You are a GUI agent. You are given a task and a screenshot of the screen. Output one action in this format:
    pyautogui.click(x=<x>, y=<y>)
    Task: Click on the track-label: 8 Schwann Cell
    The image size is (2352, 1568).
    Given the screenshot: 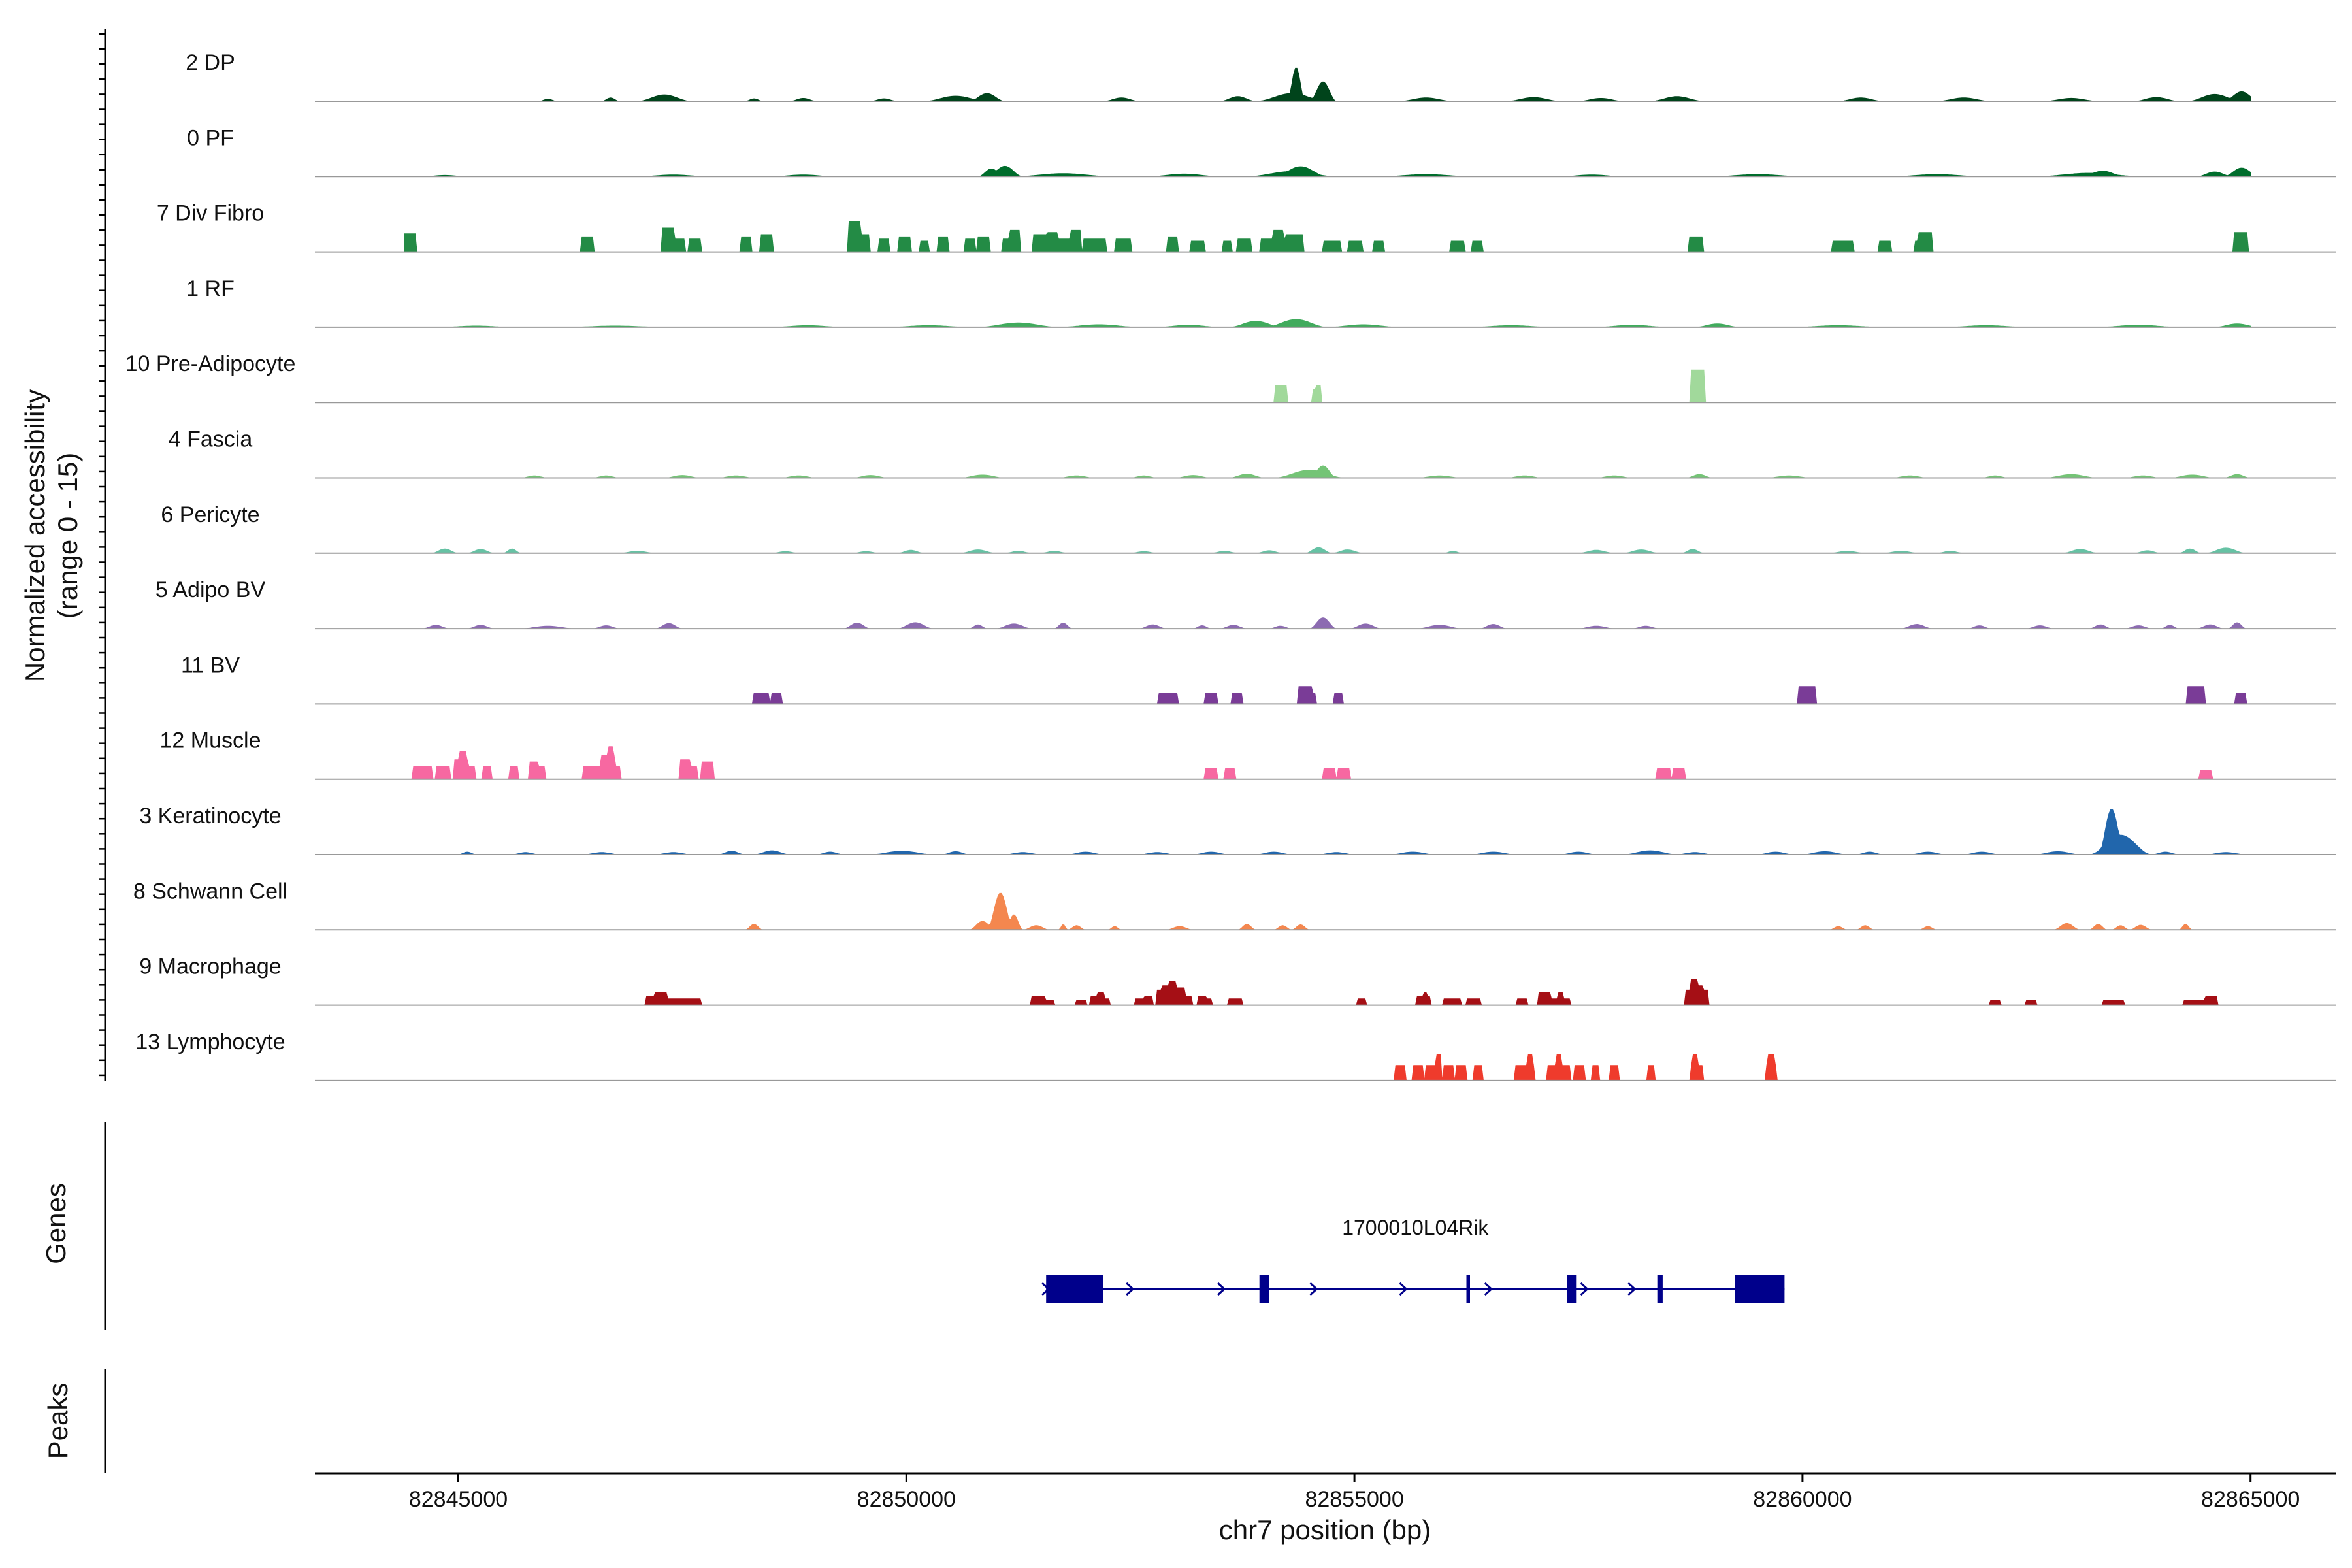 What is the action you would take?
    pyautogui.click(x=210, y=891)
    